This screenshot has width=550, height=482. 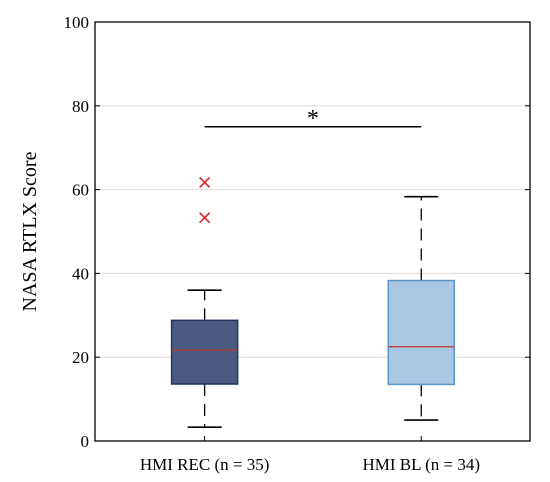 What do you see at coordinates (80, 190) in the screenshot?
I see `y-tick-label-60: 60` at bounding box center [80, 190].